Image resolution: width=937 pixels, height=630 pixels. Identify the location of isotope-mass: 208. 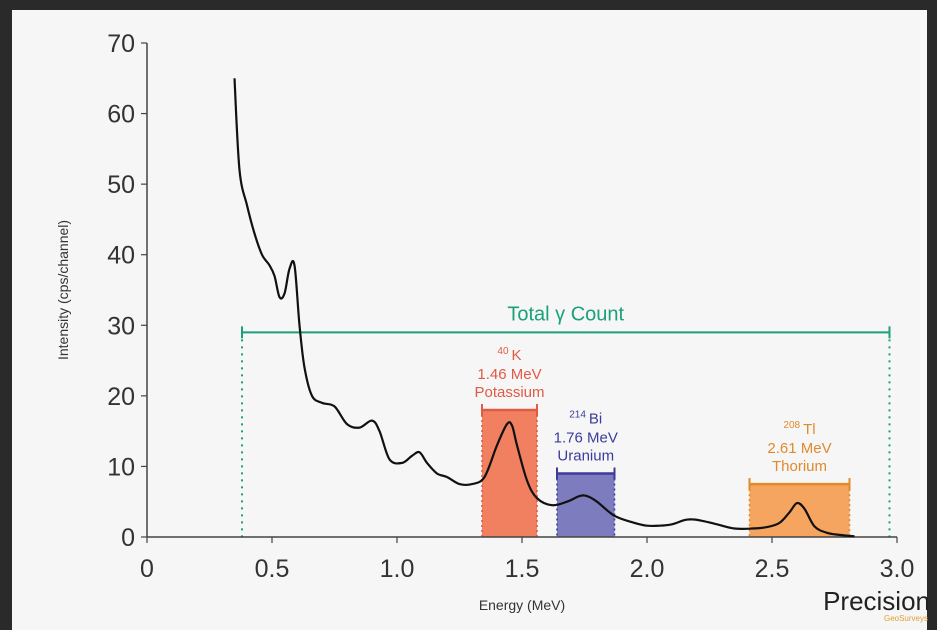
(791, 425).